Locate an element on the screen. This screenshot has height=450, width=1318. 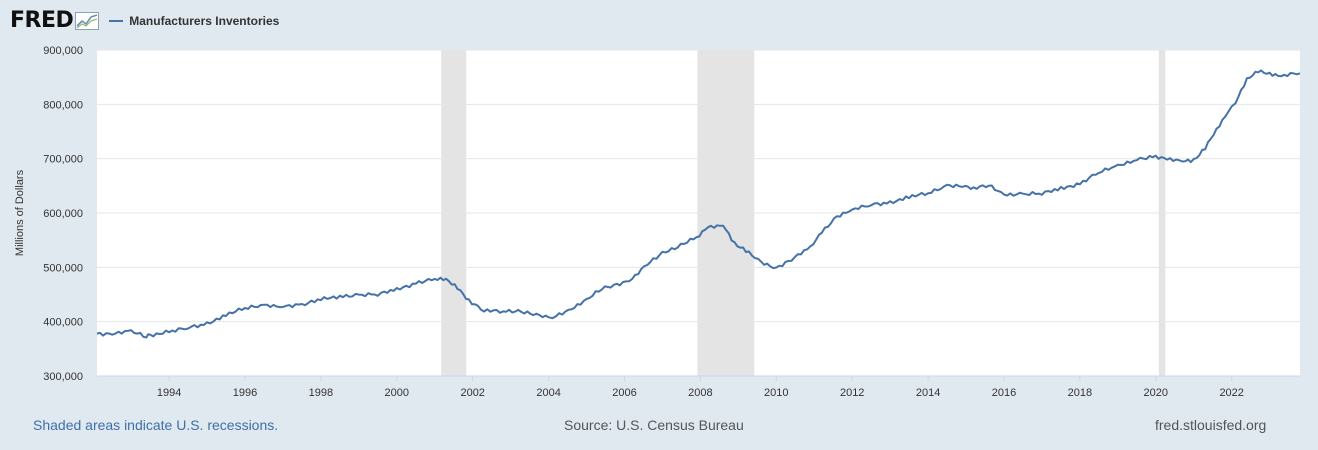
fred-chart-icon is located at coordinates (87, 21).